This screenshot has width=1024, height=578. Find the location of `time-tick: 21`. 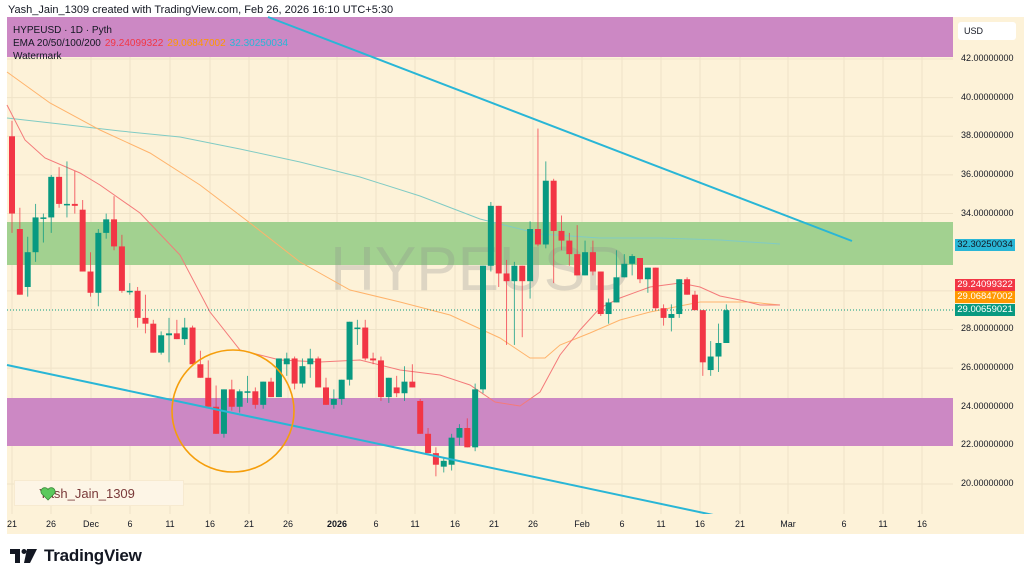

time-tick: 21 is located at coordinates (249, 524).